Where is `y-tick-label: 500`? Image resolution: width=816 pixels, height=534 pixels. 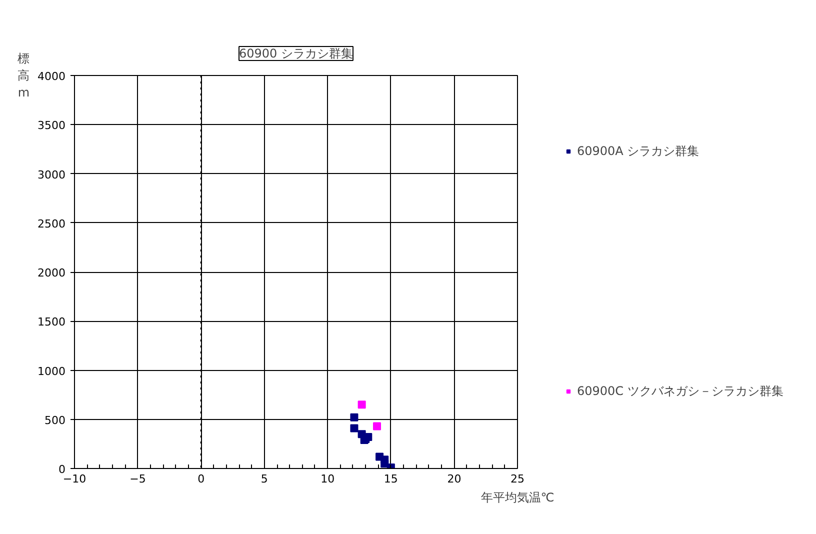 y-tick-label: 500 is located at coordinates (55, 420).